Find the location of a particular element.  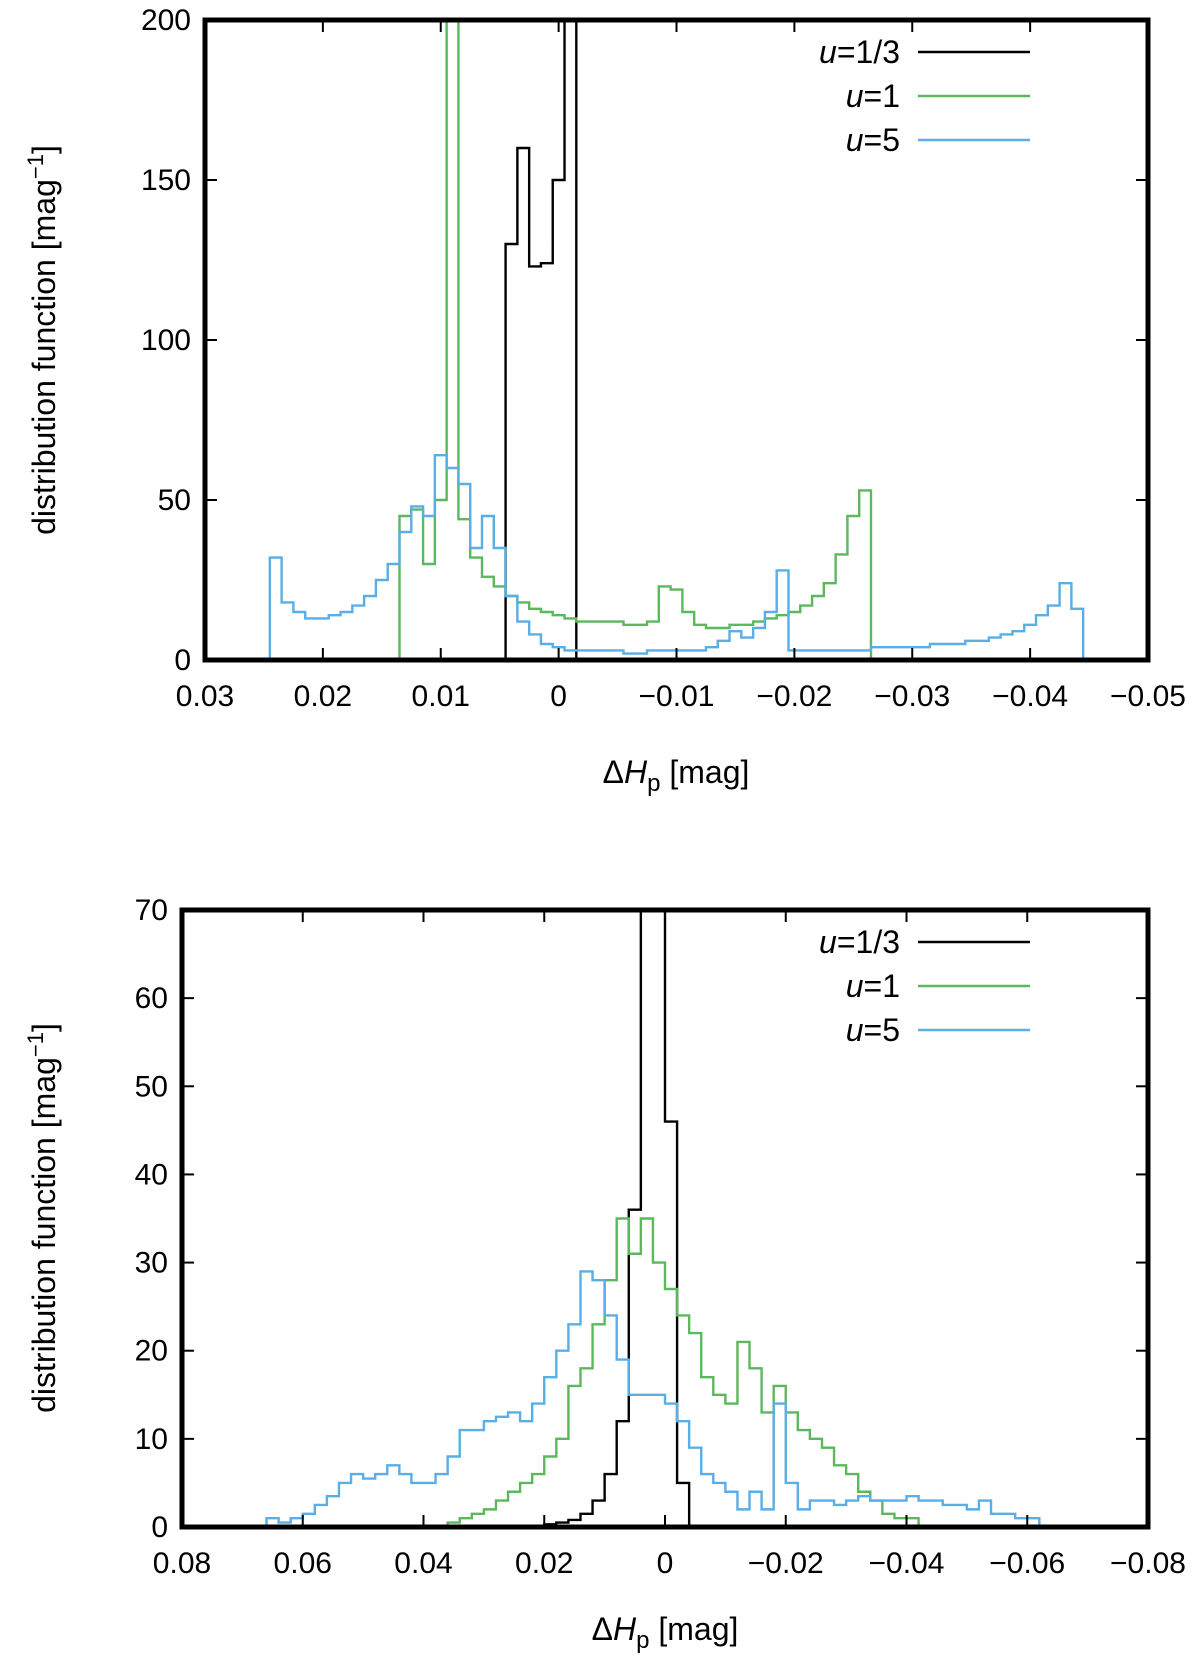

bottom-y-tick-label: 40 is located at coordinates (151, 1174).